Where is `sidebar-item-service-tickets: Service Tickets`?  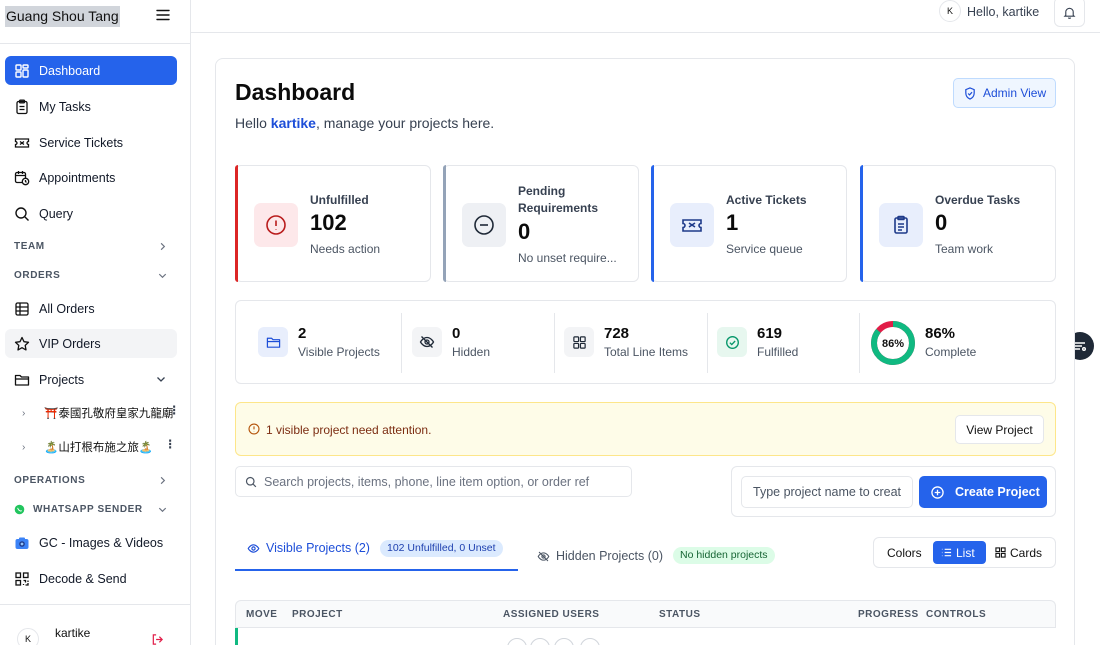
sidebar-item-service-tickets: Service Tickets is located at coordinates (91, 142).